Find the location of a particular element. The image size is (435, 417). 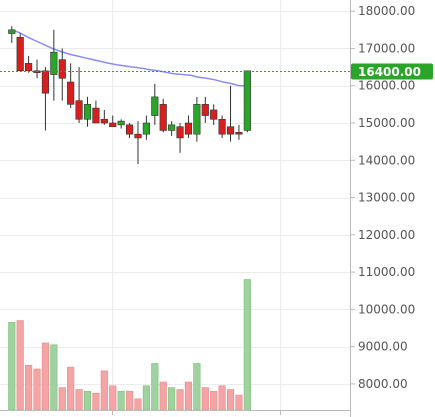

price-tick-label: 11000.00 is located at coordinates (386, 272).